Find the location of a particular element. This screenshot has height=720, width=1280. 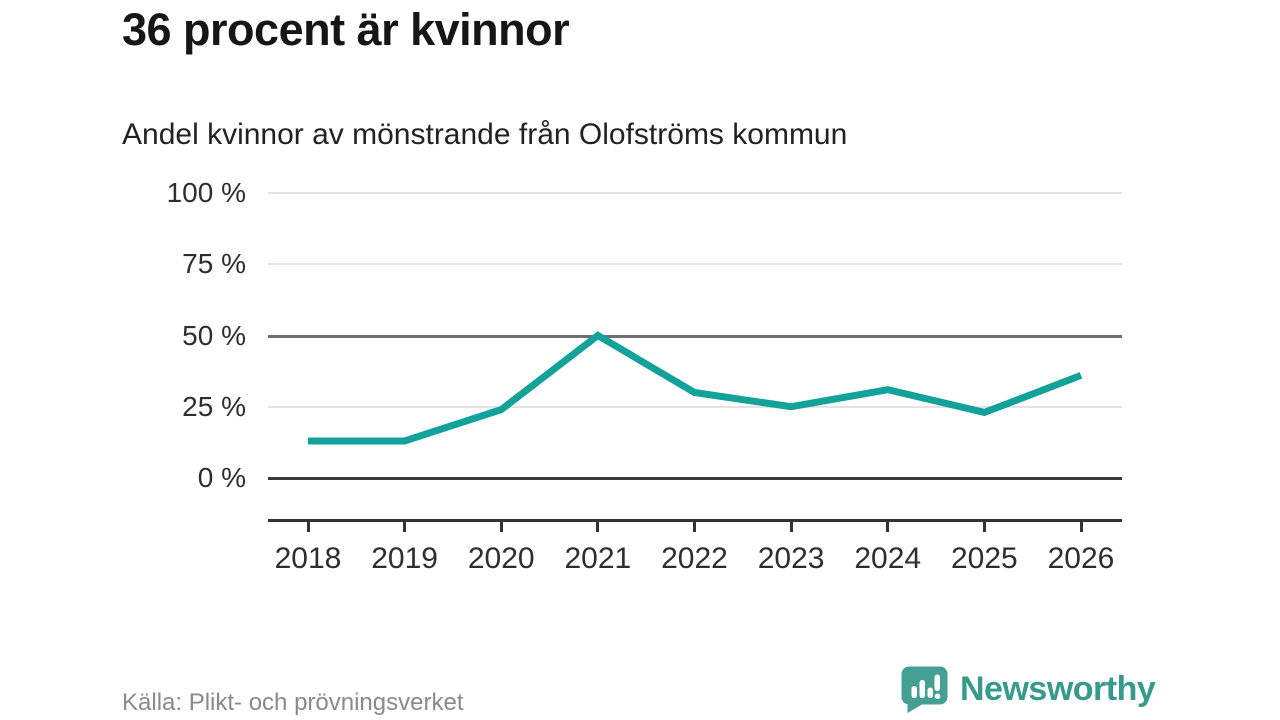

source-note: Källa: Plikt- och prövningsverket is located at coordinates (293, 702).